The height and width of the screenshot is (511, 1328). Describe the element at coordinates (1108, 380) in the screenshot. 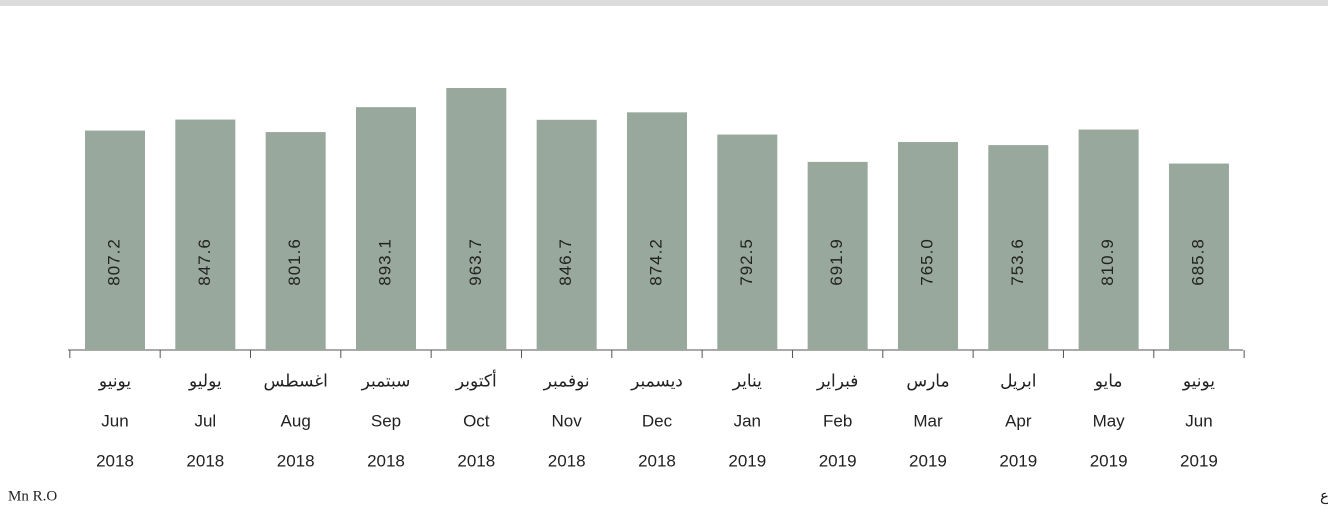

I see `x-label-ar: مايو` at that location.